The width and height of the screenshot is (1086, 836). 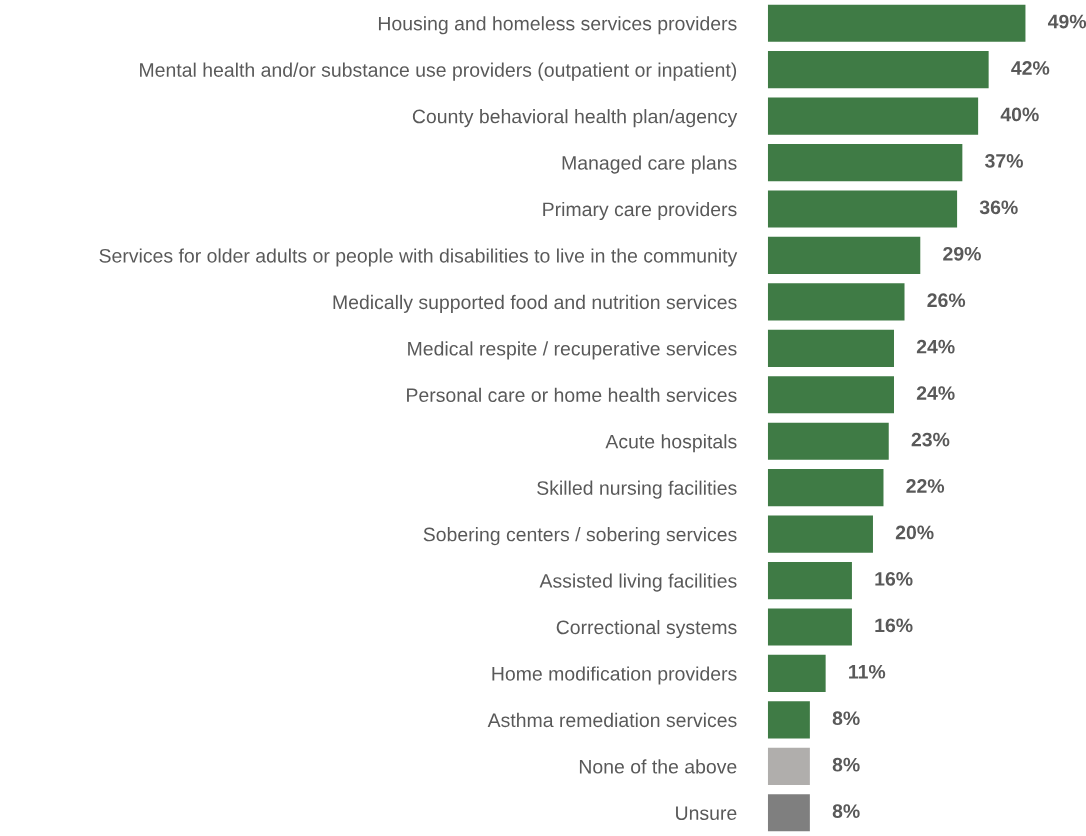 I want to click on y-tick-label: Acute hospitals, so click(x=671, y=443).